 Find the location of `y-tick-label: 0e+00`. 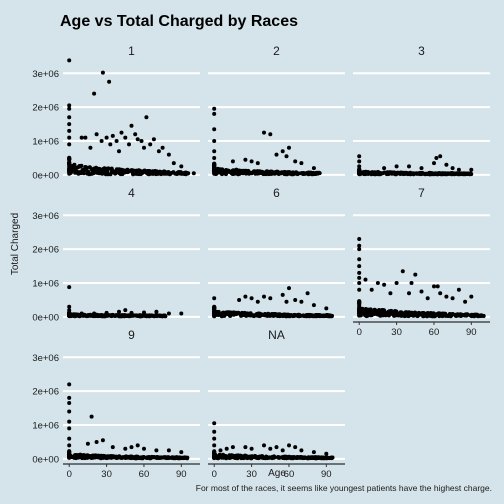

y-tick-label: 0e+00 is located at coordinates (45, 459).